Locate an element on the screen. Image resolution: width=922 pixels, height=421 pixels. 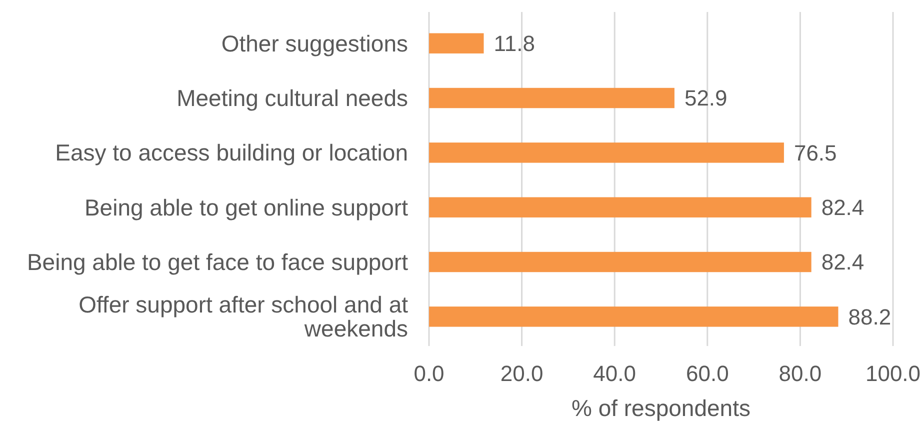
data-label: 76.5 is located at coordinates (815, 153).